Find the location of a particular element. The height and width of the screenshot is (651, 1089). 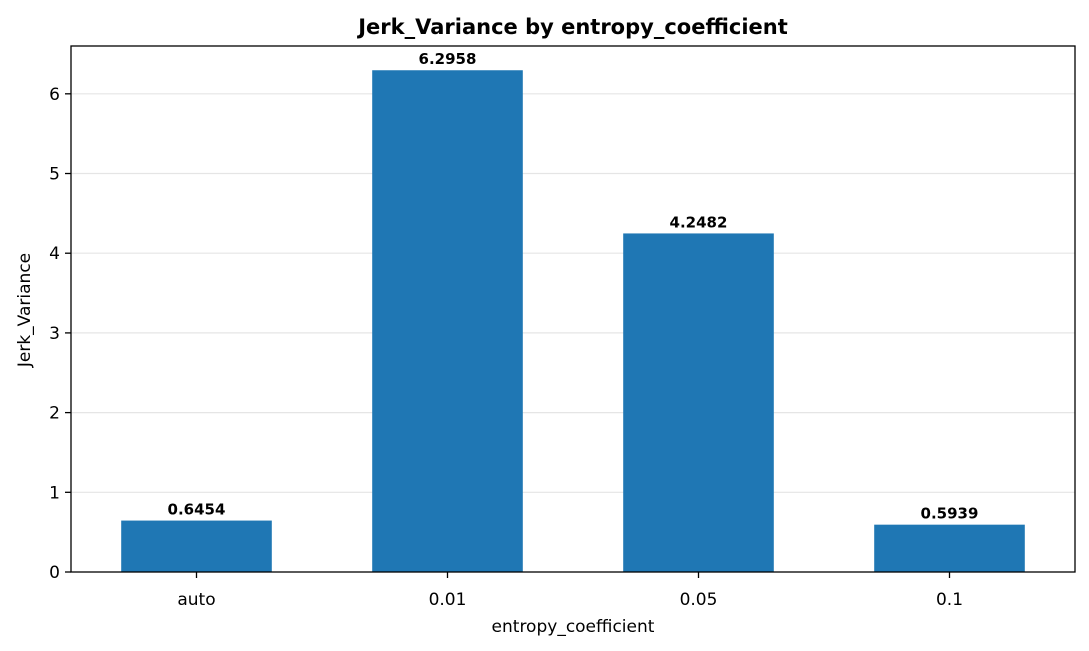

y-tick-label: 3 is located at coordinates (54, 334).